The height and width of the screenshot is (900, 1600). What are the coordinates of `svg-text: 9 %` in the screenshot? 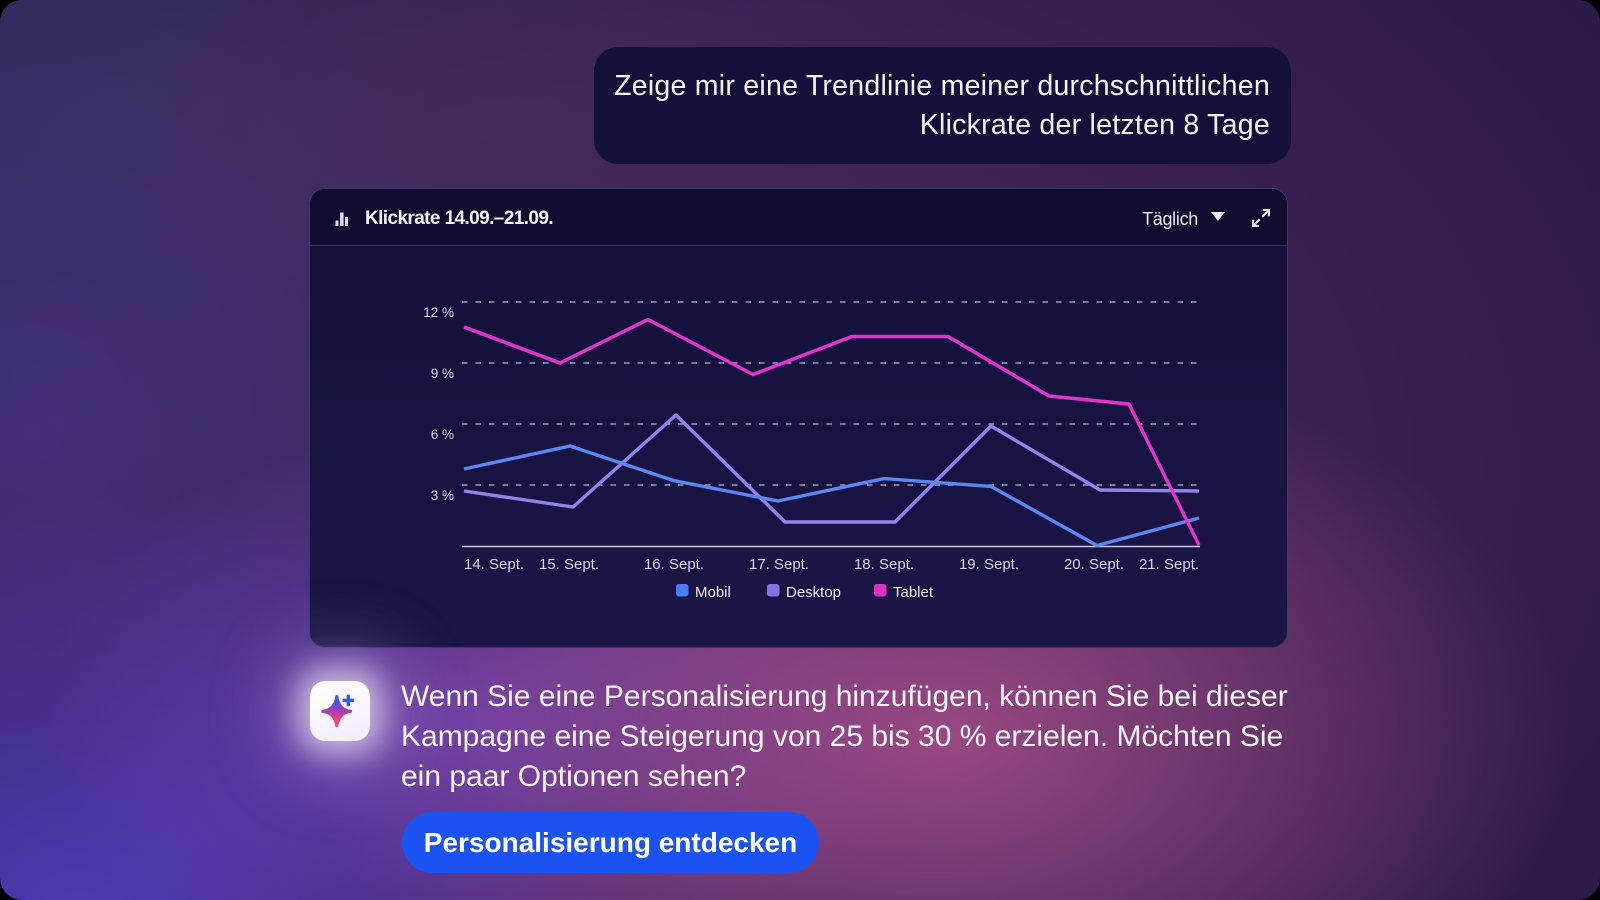 It's located at (442, 373).